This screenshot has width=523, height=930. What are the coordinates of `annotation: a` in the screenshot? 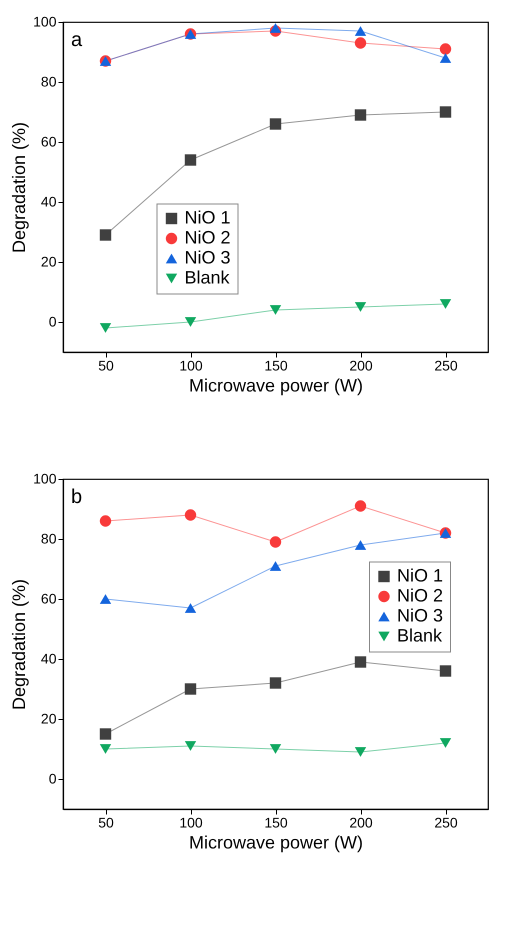 It's located at (77, 40).